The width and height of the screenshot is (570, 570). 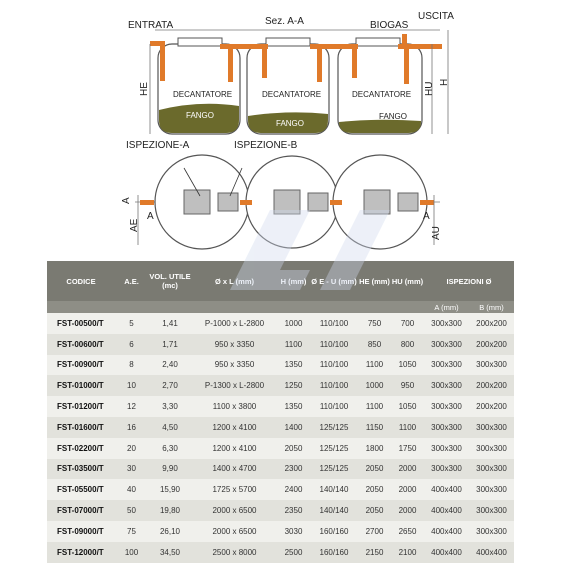 What do you see at coordinates (293, 427) in the screenshot?
I see `cell-h: 1400` at bounding box center [293, 427].